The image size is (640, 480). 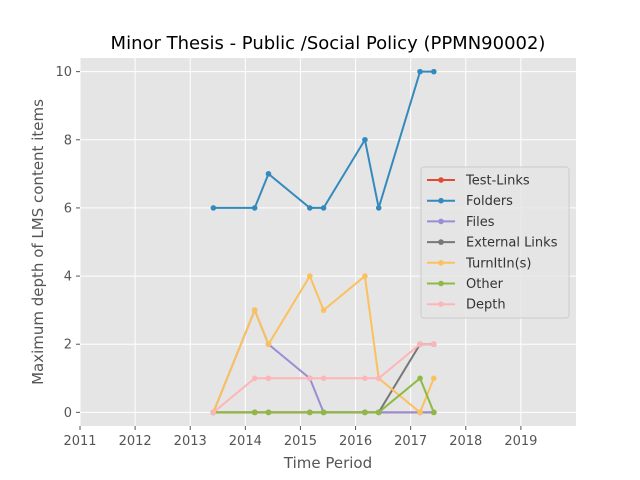 I want to click on x-tick-label: 2013, so click(x=190, y=441).